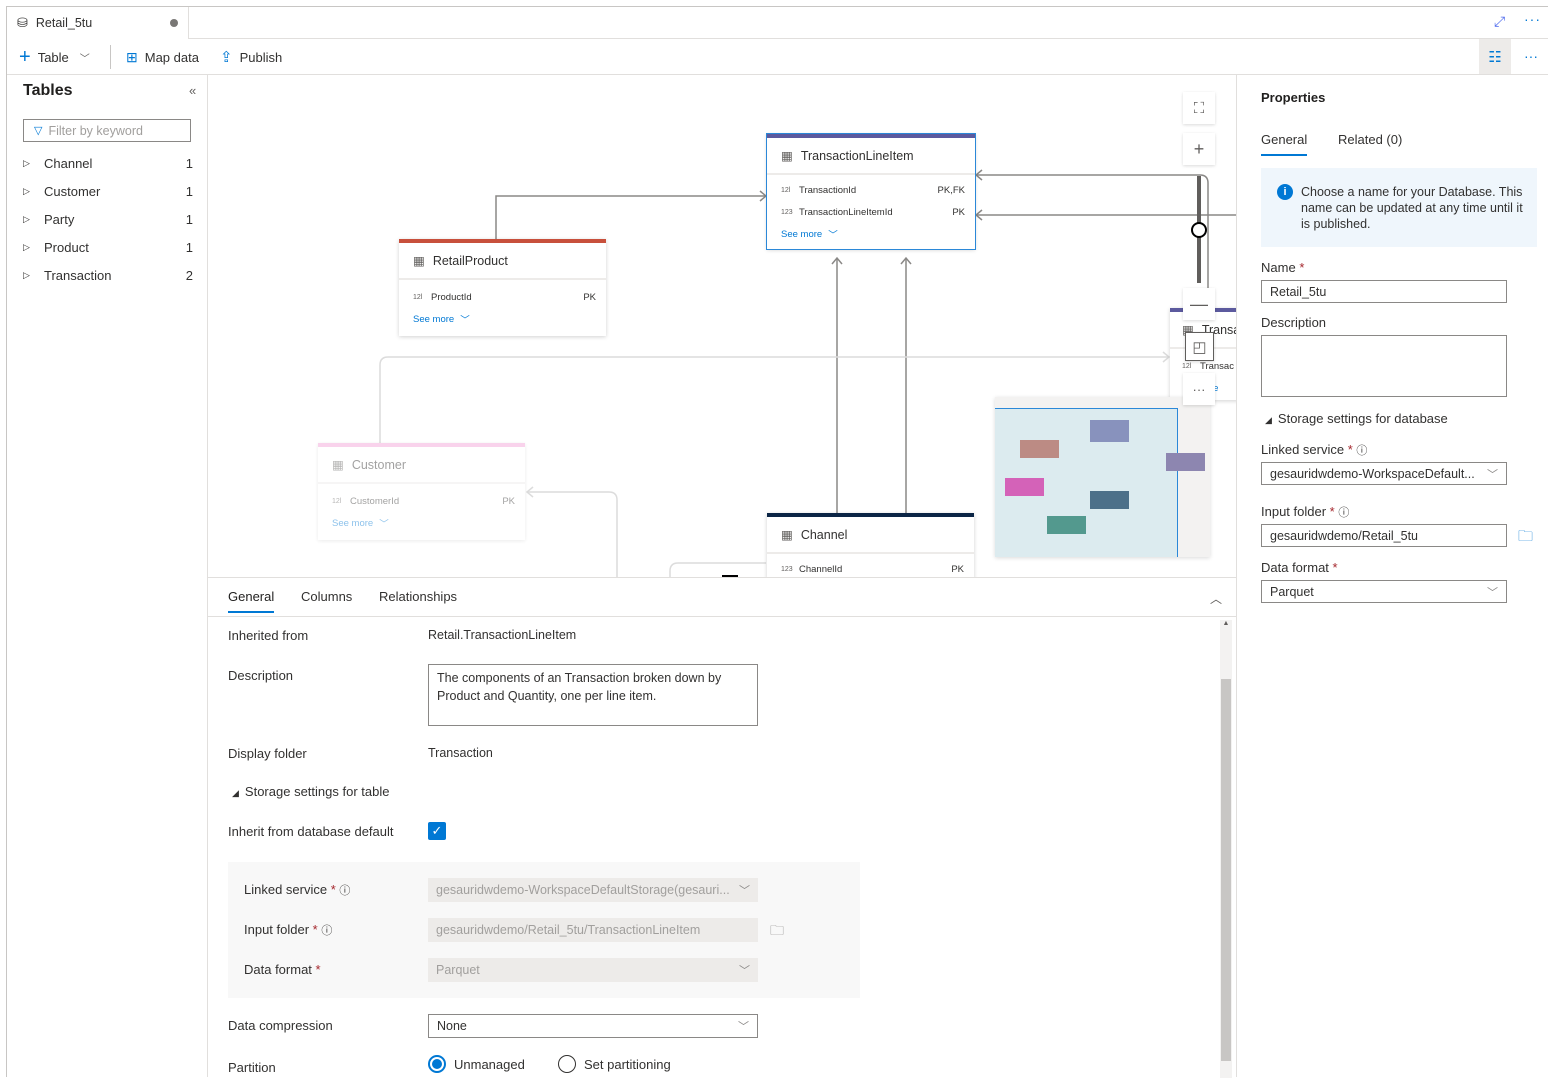 The height and width of the screenshot is (1078, 1548). I want to click on partition-set-radio: Set partitioning, so click(614, 1064).